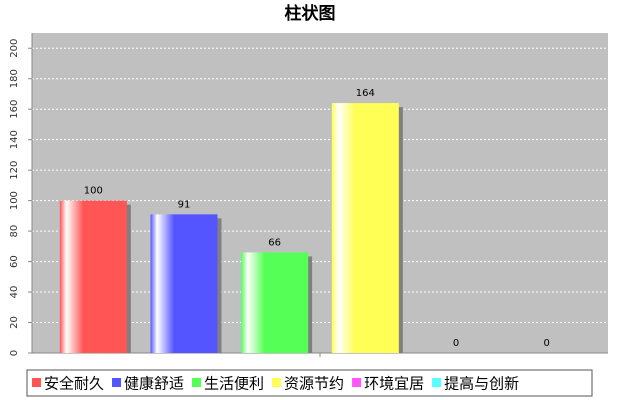 Image resolution: width=620 pixels, height=400 pixels. What do you see at coordinates (154, 384) in the screenshot?
I see `legend-label: 健康舒适` at bounding box center [154, 384].